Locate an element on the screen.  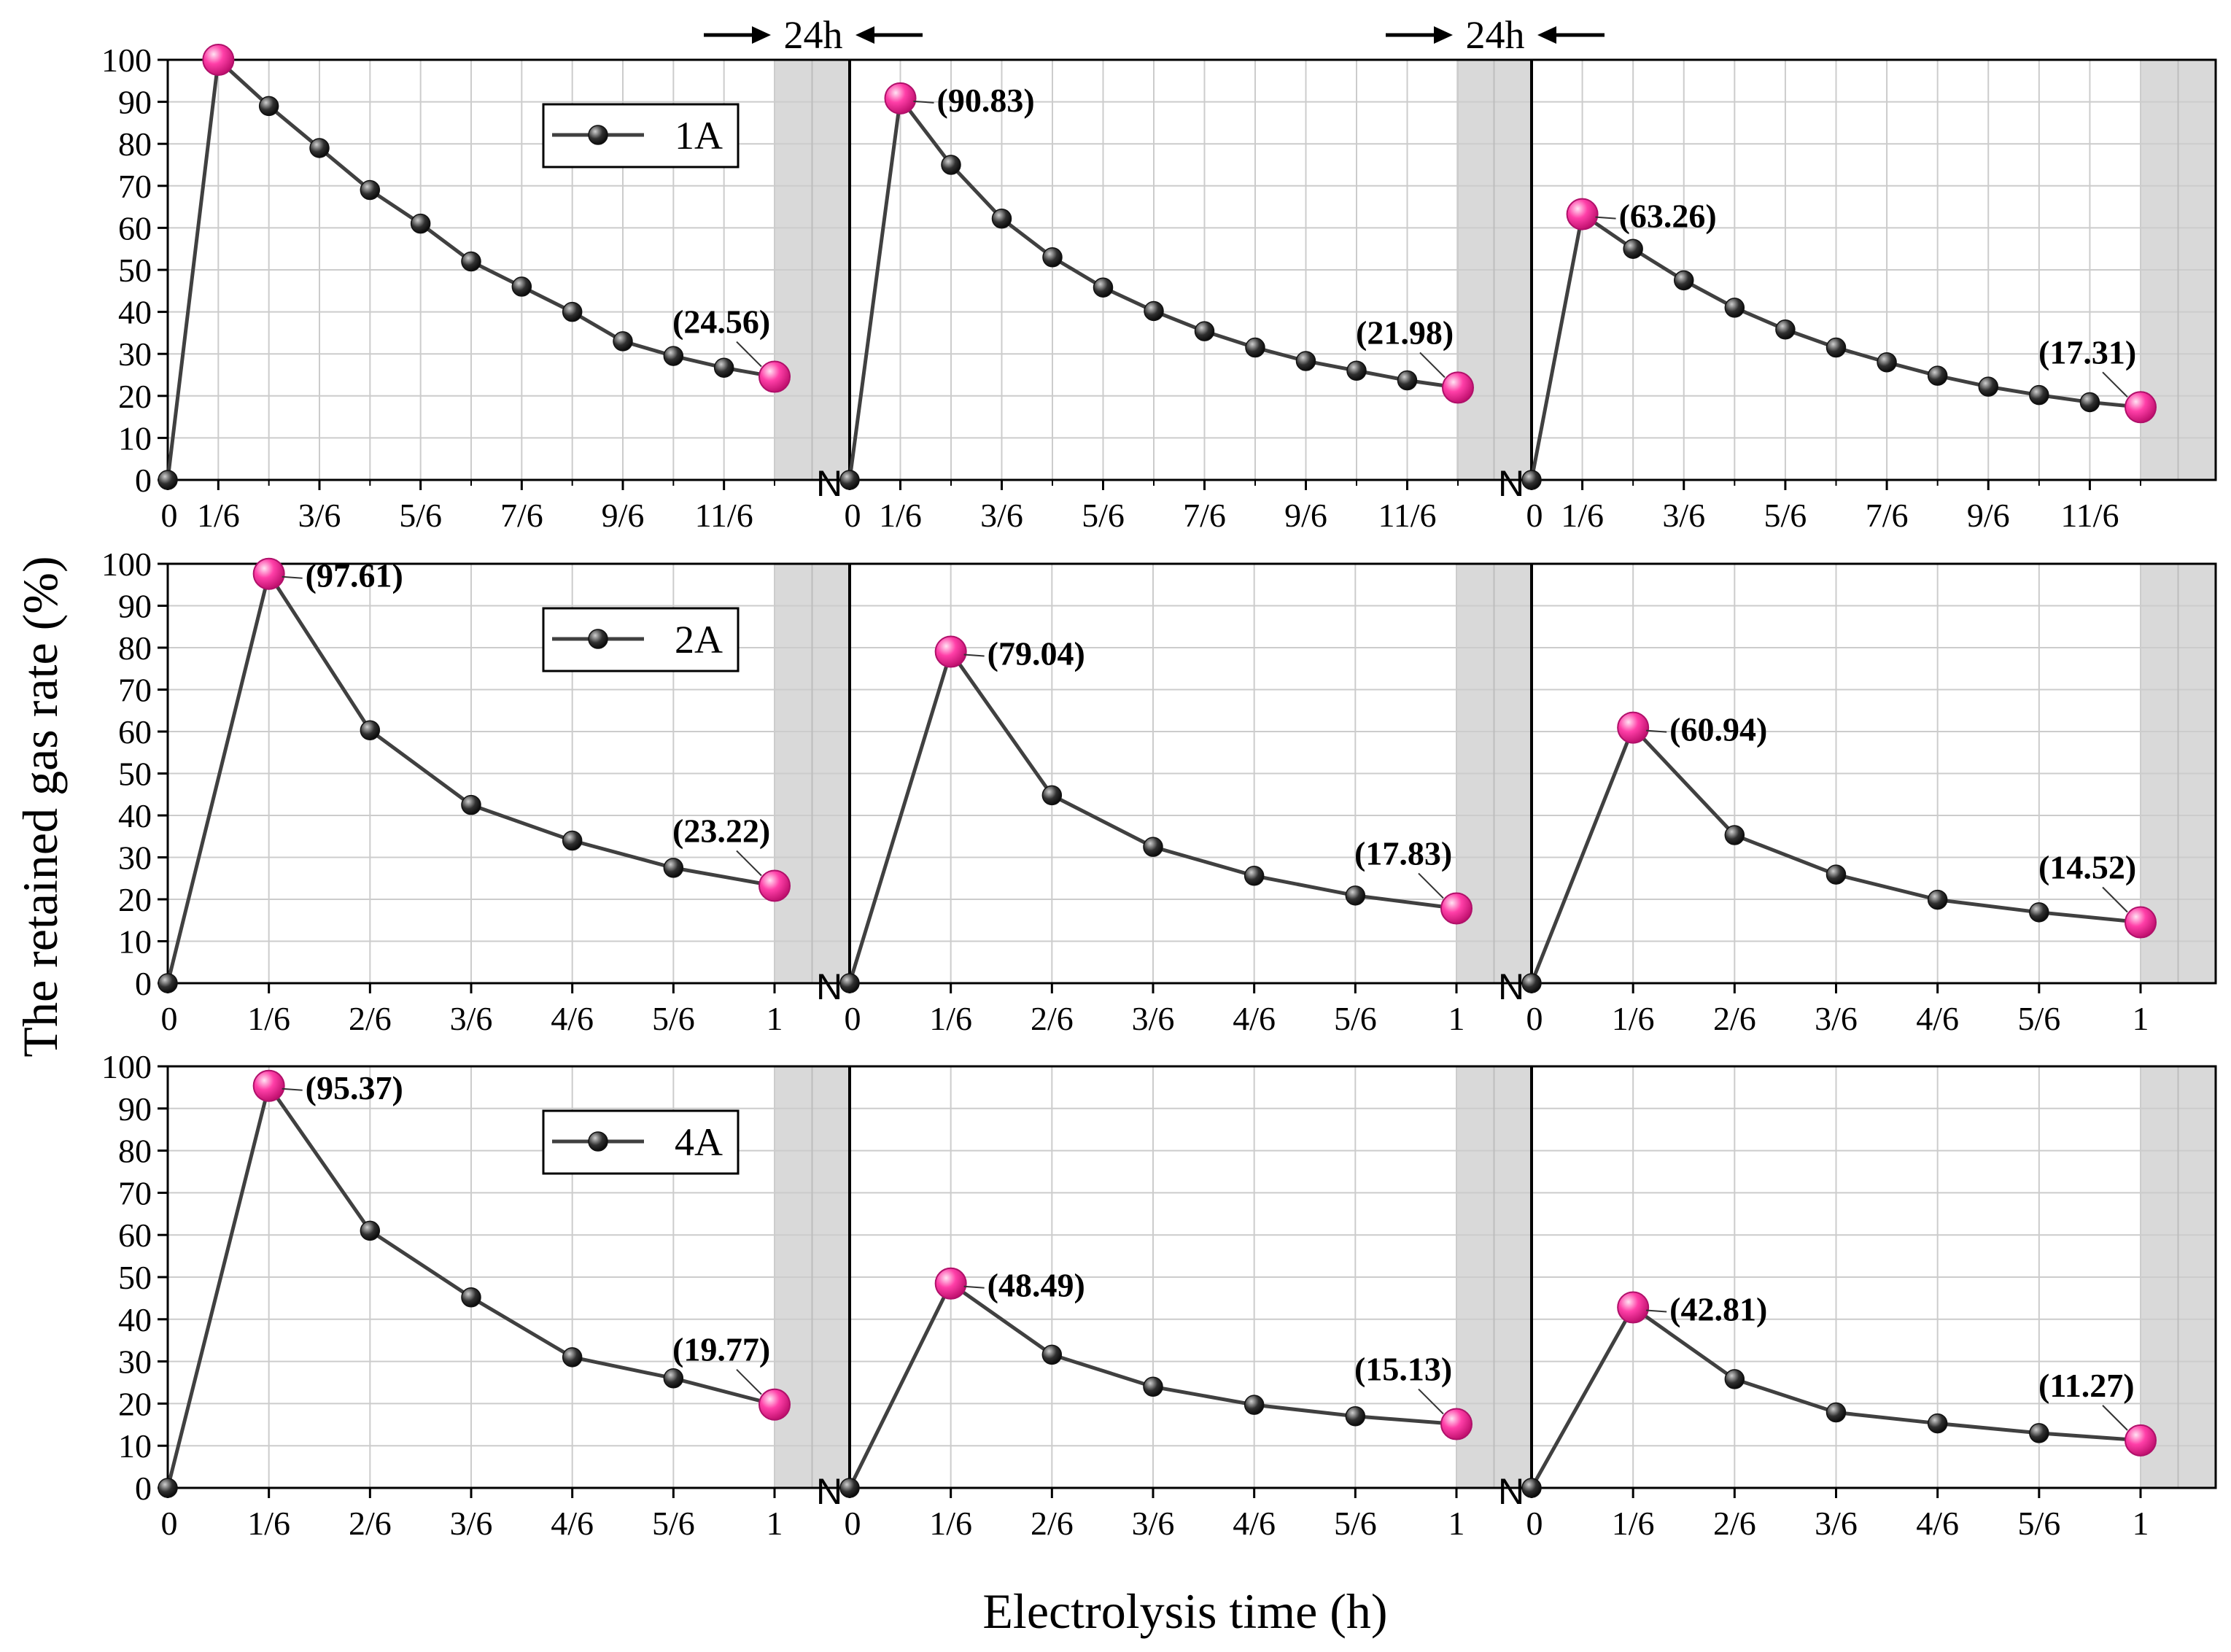
value-annotation: (17.31) is located at coordinates (2087, 352).